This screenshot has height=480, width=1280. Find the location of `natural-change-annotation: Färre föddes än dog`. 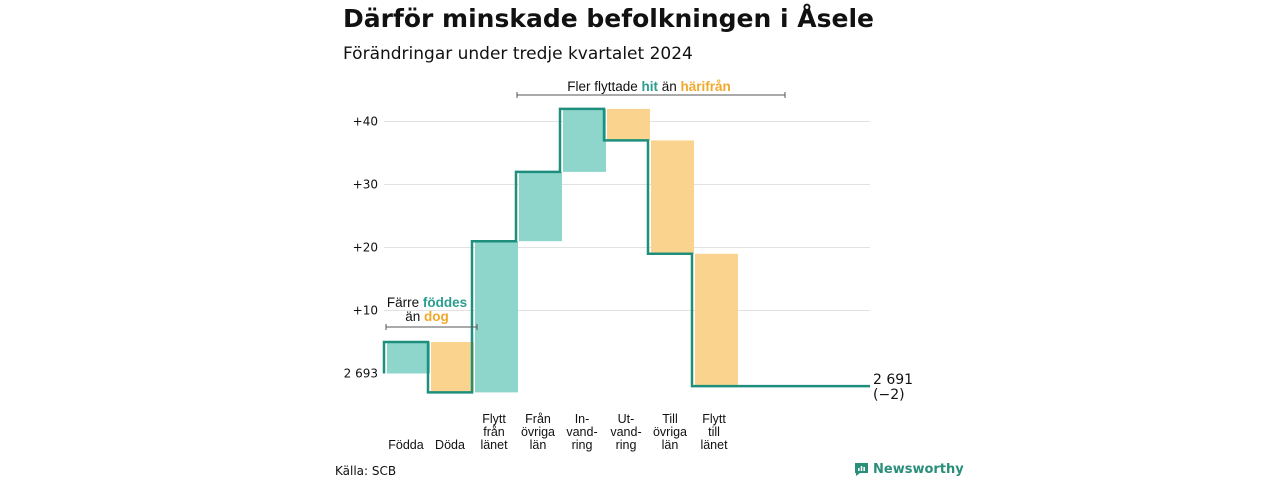

natural-change-annotation: Färre föddes än dog is located at coordinates (431, 312).